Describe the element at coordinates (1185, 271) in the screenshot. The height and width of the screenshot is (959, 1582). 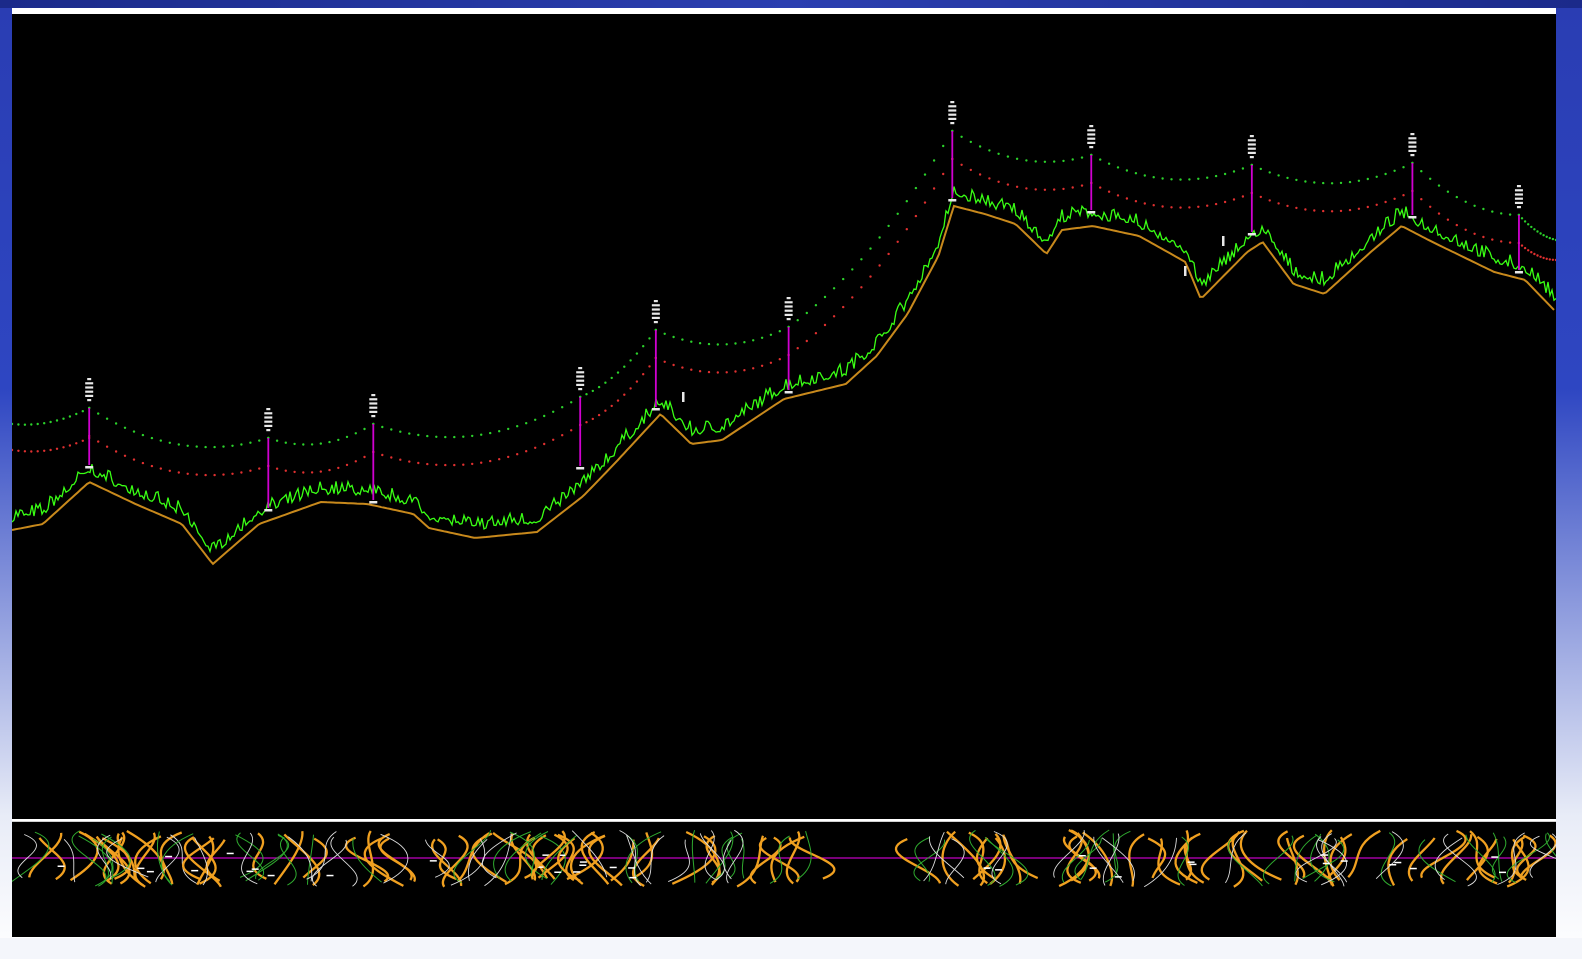
I see `annotation-marker` at that location.